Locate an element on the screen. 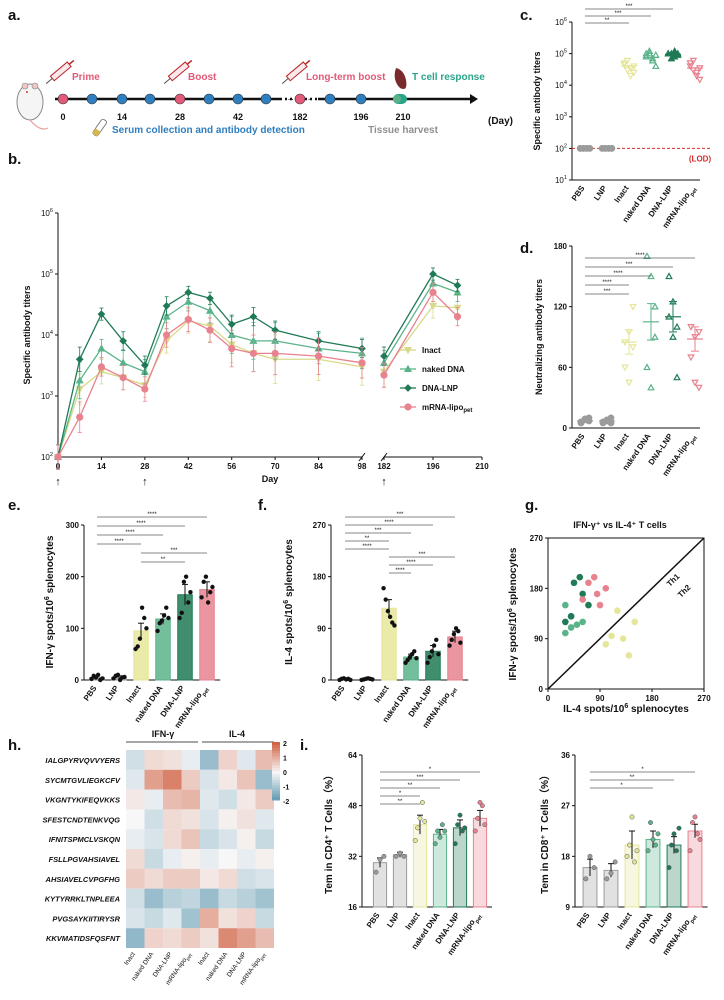 This screenshot has height=1000, width=724. colorbar-label: 2 is located at coordinates (285, 744).